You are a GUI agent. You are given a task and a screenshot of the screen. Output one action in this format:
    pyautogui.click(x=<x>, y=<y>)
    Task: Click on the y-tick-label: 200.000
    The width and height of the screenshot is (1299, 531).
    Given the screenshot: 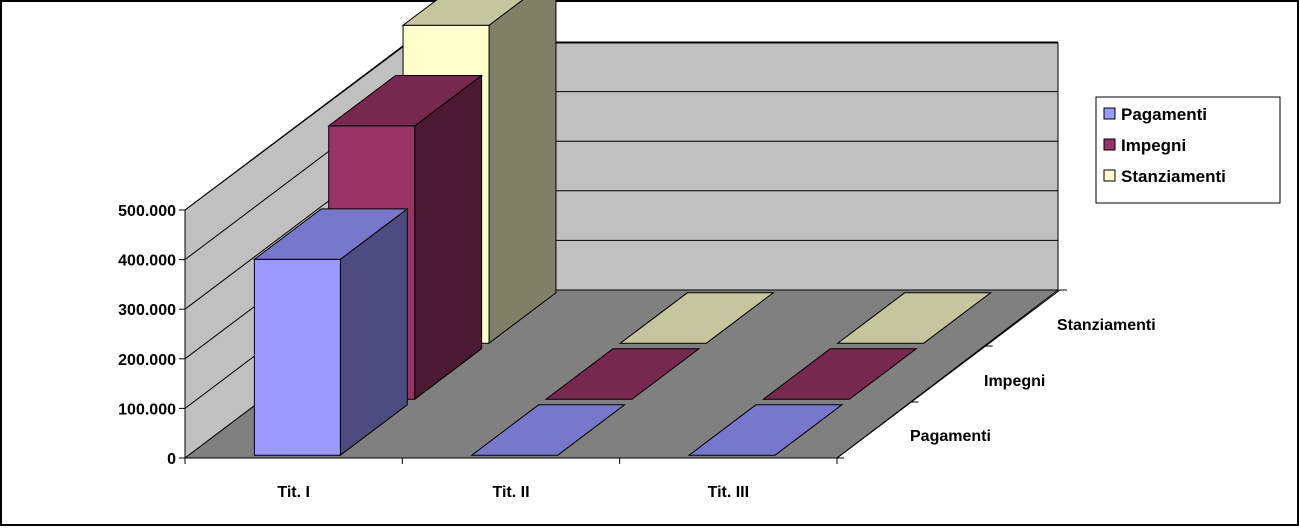 What is the action you would take?
    pyautogui.click(x=147, y=360)
    